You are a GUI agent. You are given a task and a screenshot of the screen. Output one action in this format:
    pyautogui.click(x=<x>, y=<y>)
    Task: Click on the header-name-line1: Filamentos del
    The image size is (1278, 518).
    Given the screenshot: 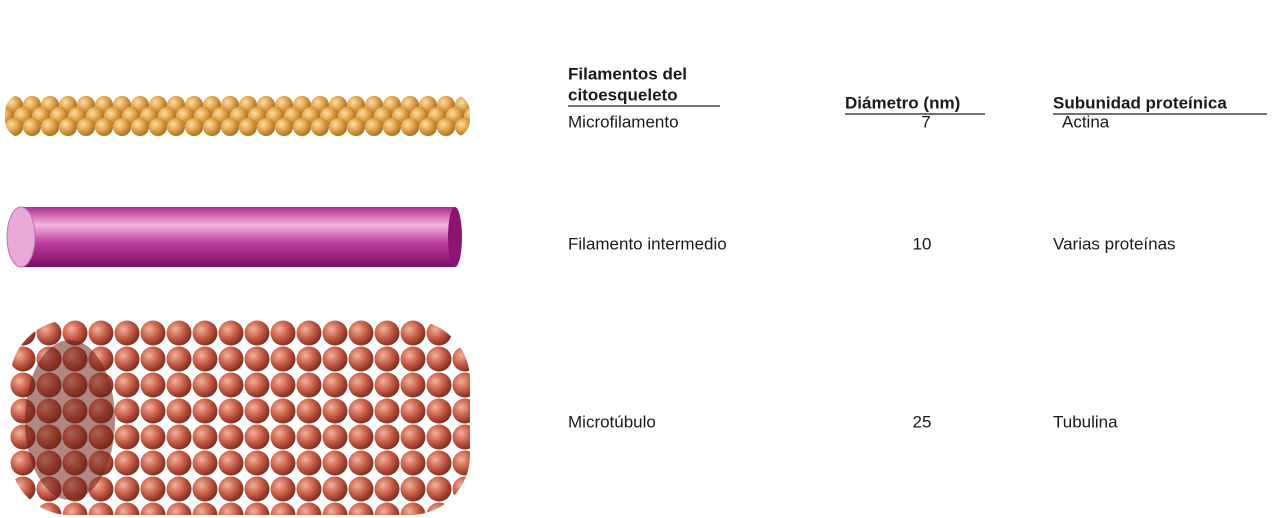 What is the action you would take?
    pyautogui.click(x=627, y=73)
    